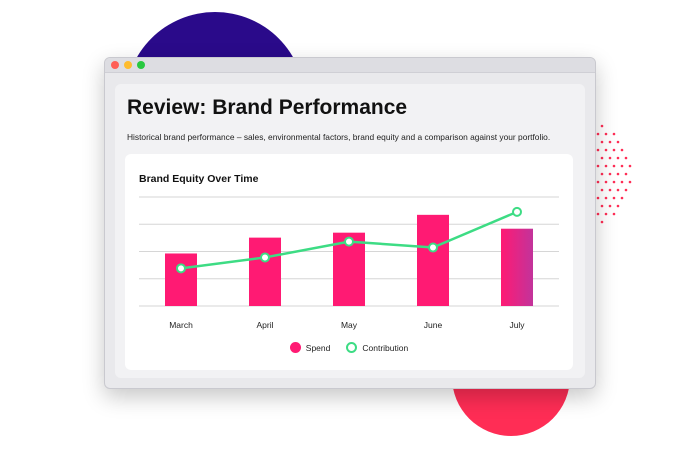  I want to click on decorative-dot-pattern, so click(612, 174).